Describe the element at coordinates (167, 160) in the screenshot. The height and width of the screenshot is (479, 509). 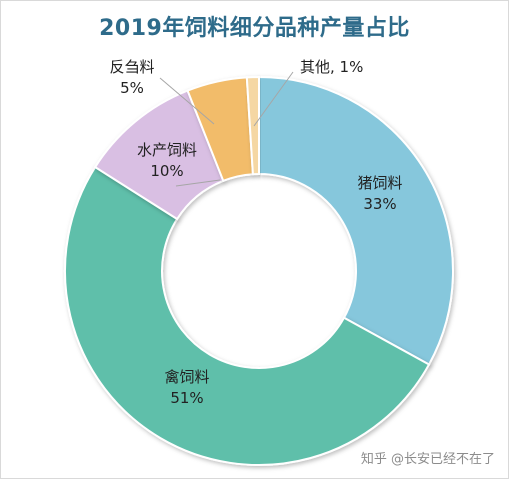
I see `slice-label-2: 水产饲料 10%` at that location.